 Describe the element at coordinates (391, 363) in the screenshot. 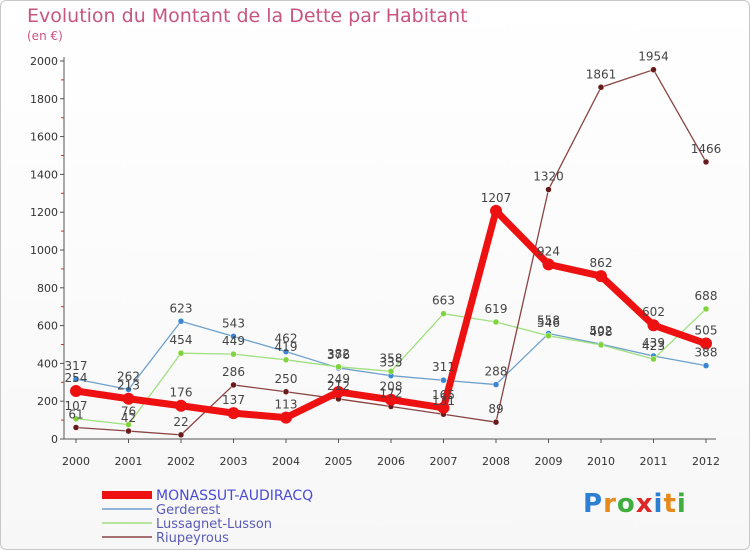

I see `data-label: 335` at that location.